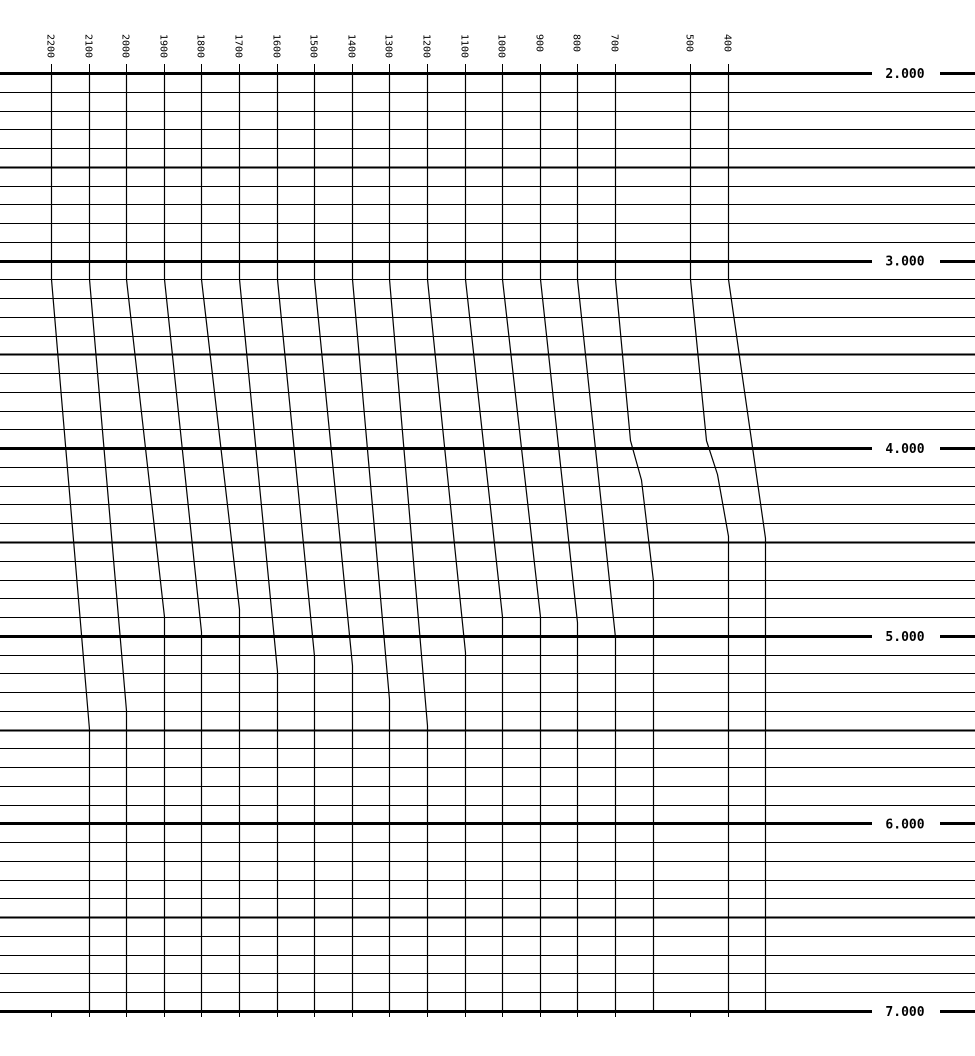 This screenshot has width=975, height=1056. I want to click on series-label-1100: 1100, so click(464, 46).